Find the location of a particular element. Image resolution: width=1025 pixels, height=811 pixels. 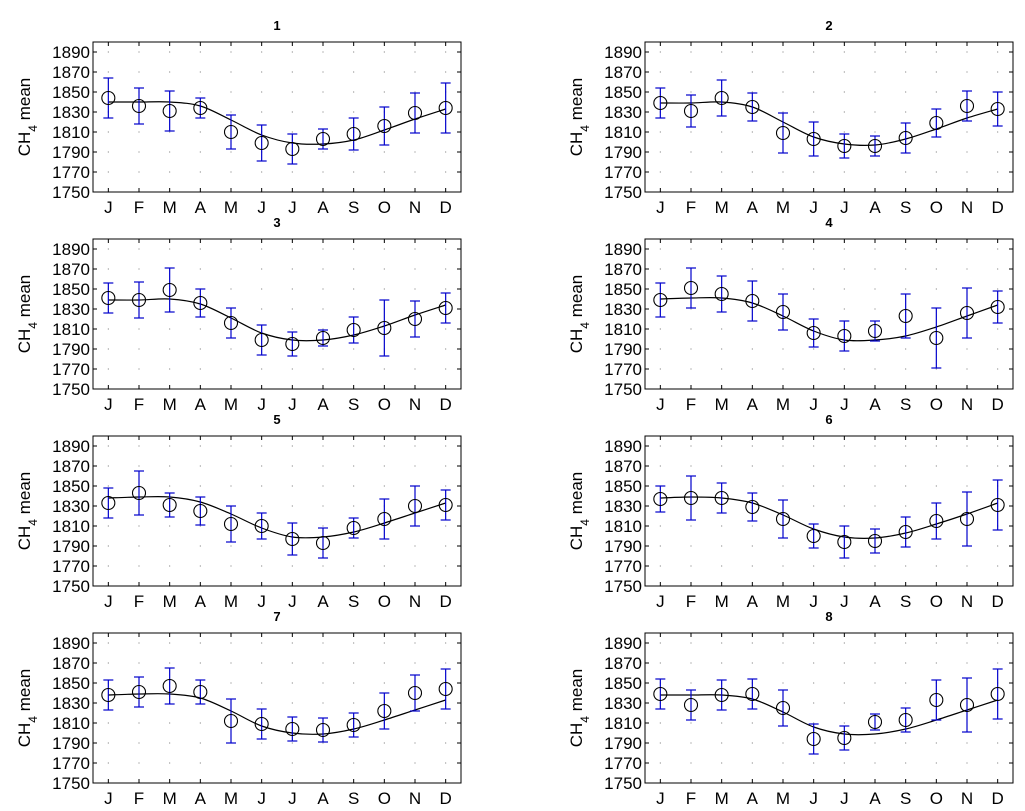

y-tick-label: 1850 is located at coordinates (71, 486).